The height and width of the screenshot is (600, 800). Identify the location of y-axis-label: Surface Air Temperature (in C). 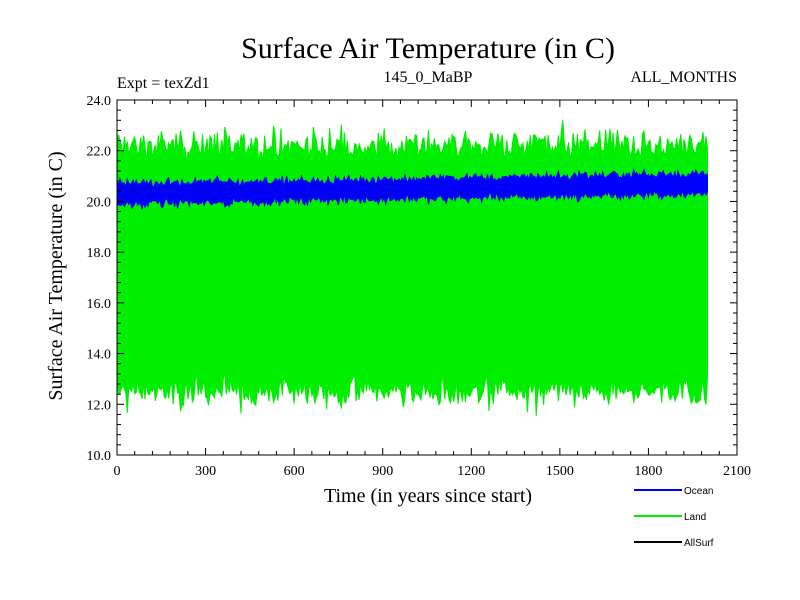
(56, 275).